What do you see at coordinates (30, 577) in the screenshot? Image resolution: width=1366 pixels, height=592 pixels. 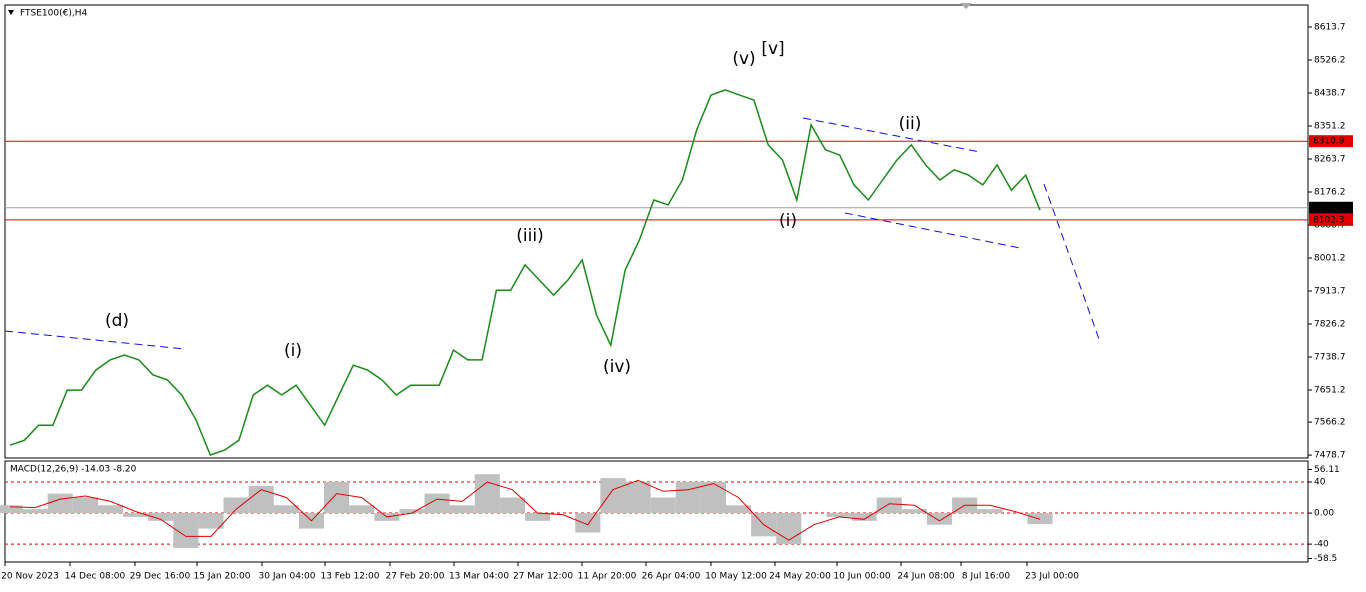 I see `x-tick-label: 20 Nov 2023` at bounding box center [30, 577].